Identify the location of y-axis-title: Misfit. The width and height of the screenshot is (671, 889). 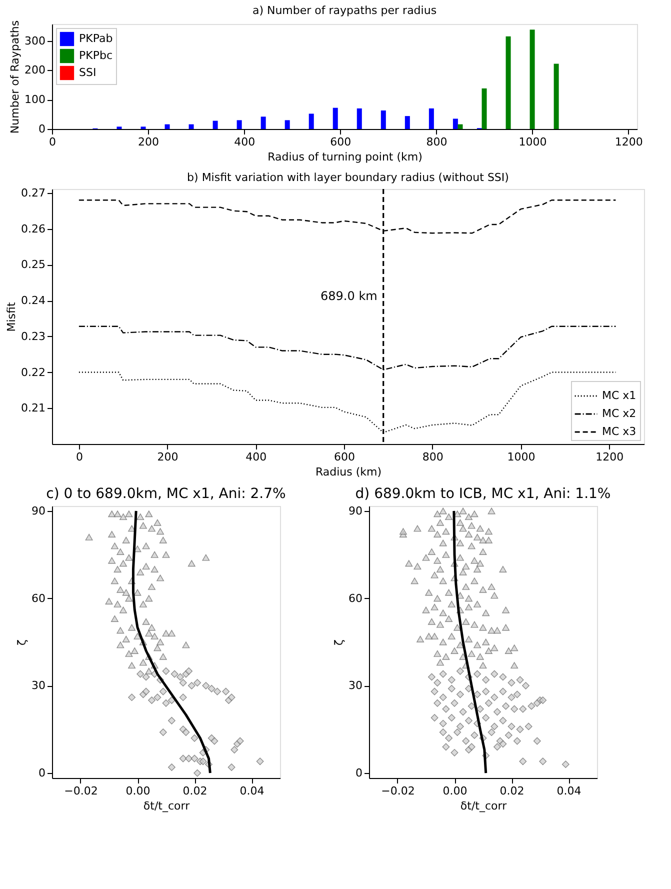
(11, 317).